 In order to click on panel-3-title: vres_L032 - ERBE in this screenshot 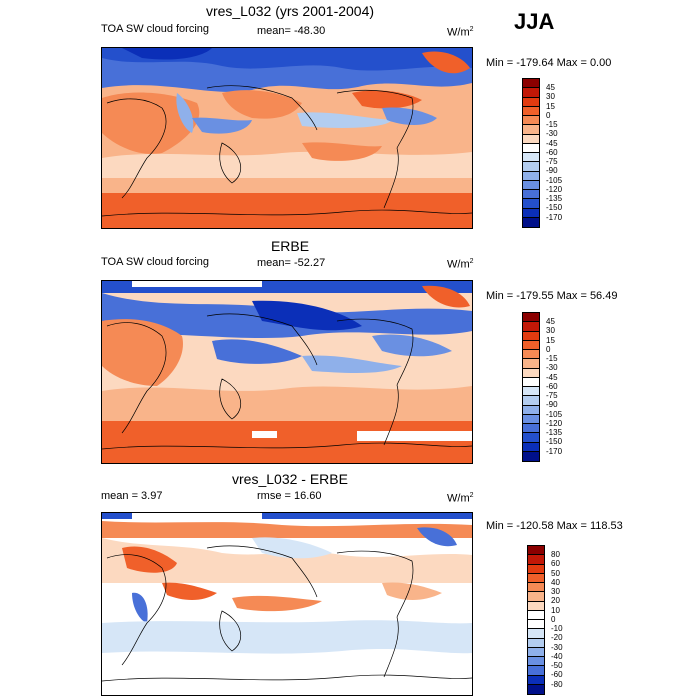, I will do `click(290, 479)`.